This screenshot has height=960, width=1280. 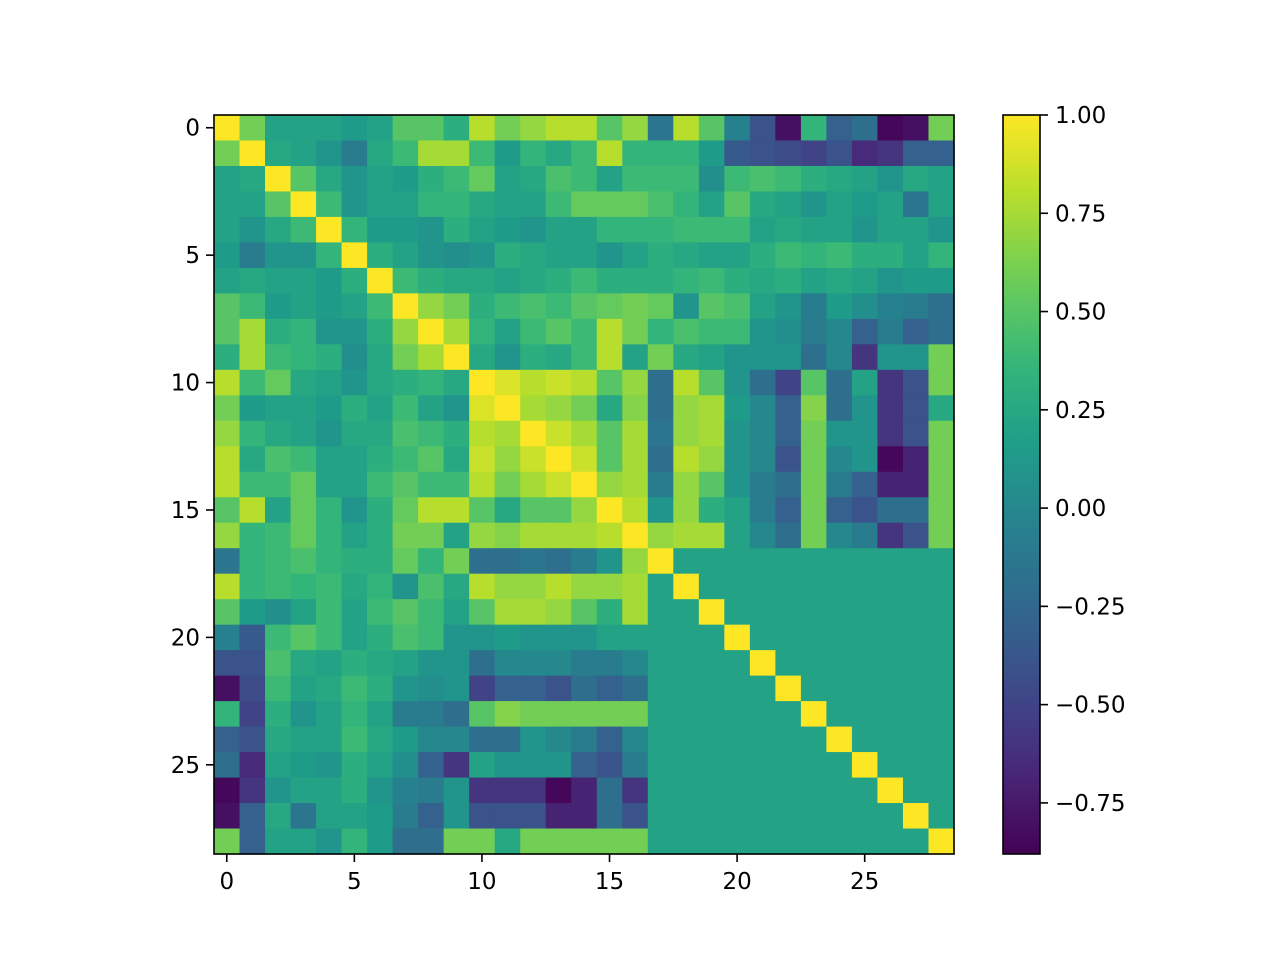 I want to click on colorbar-tick-label: 0.50, so click(x=1080, y=313).